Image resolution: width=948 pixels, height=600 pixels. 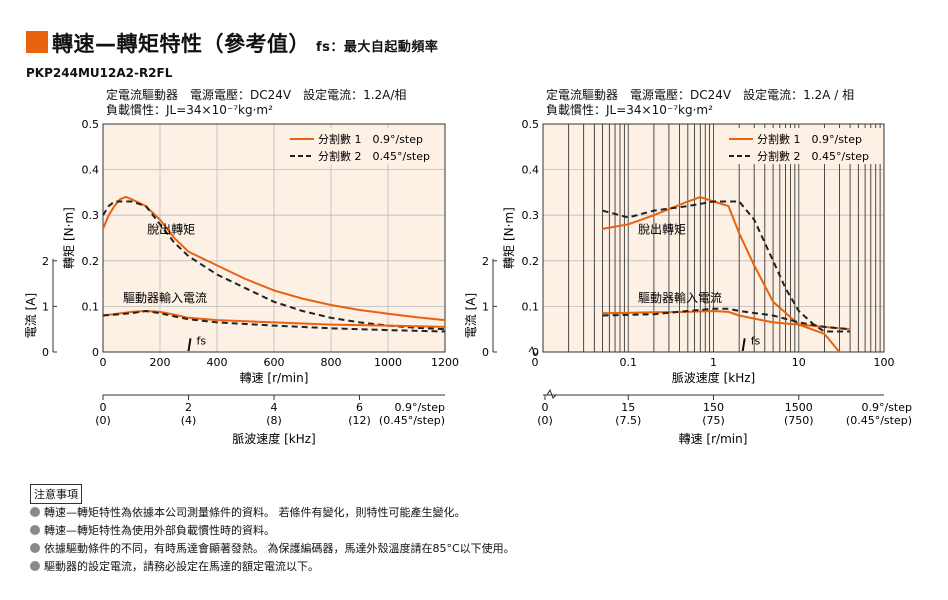 What do you see at coordinates (174, 566) in the screenshot?
I see `note-item: 驅動器的設定電流，請務必設定在馬達的額定電流以下。` at bounding box center [174, 566].